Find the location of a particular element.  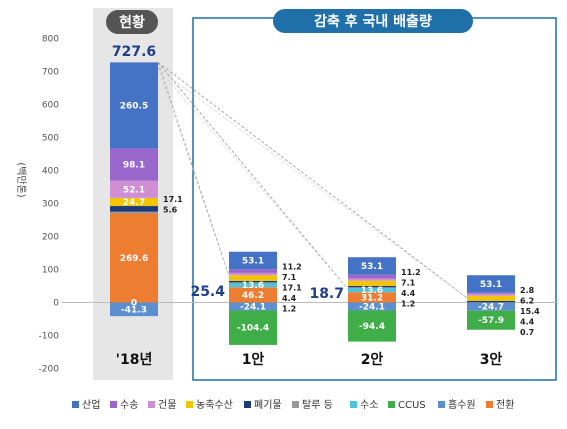

current-panel-title-bg is located at coordinates (132, 22).